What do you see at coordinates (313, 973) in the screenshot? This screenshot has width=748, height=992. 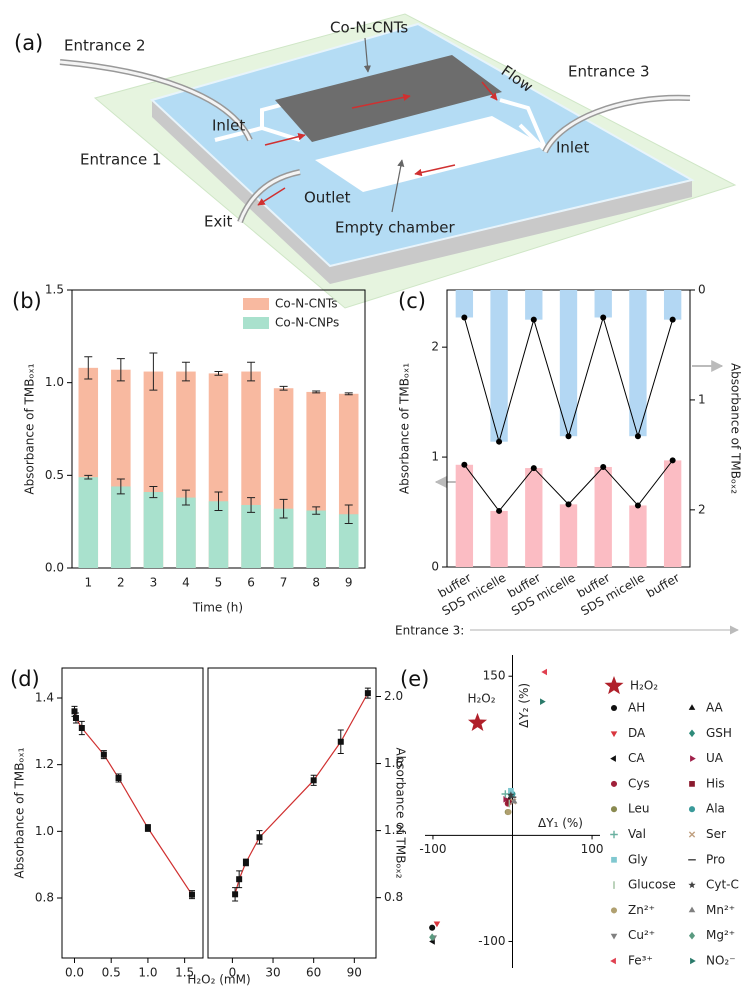 I see `x-tick-label: 60` at bounding box center [313, 973].